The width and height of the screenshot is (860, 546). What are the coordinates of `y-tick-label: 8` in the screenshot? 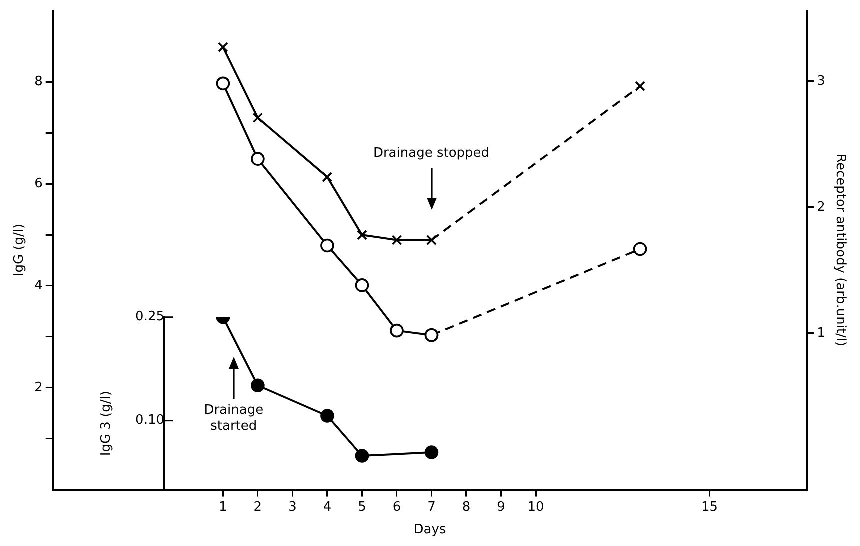 It's located at (38, 82).